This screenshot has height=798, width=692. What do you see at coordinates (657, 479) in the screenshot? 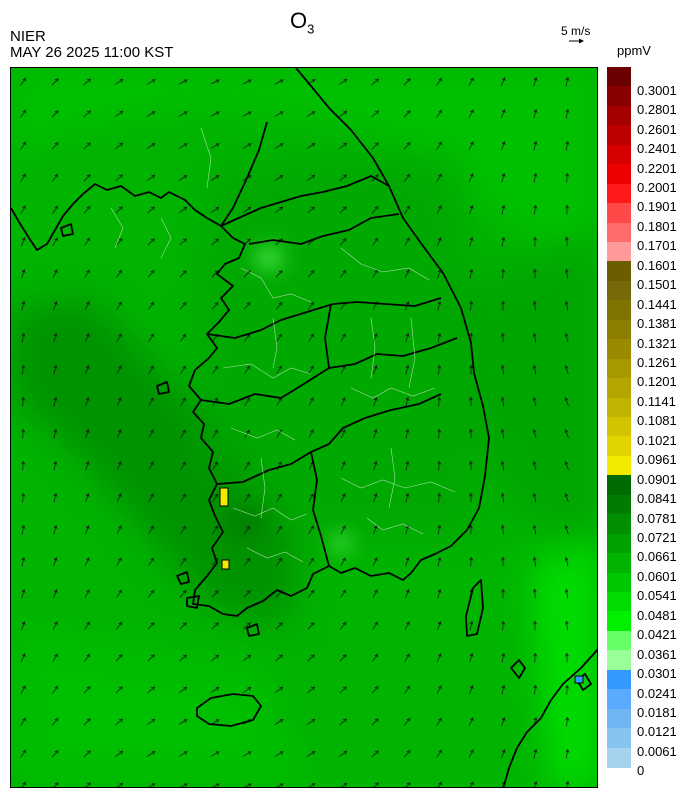
I see `colorbar-tick-label: 0.0901` at bounding box center [657, 479].